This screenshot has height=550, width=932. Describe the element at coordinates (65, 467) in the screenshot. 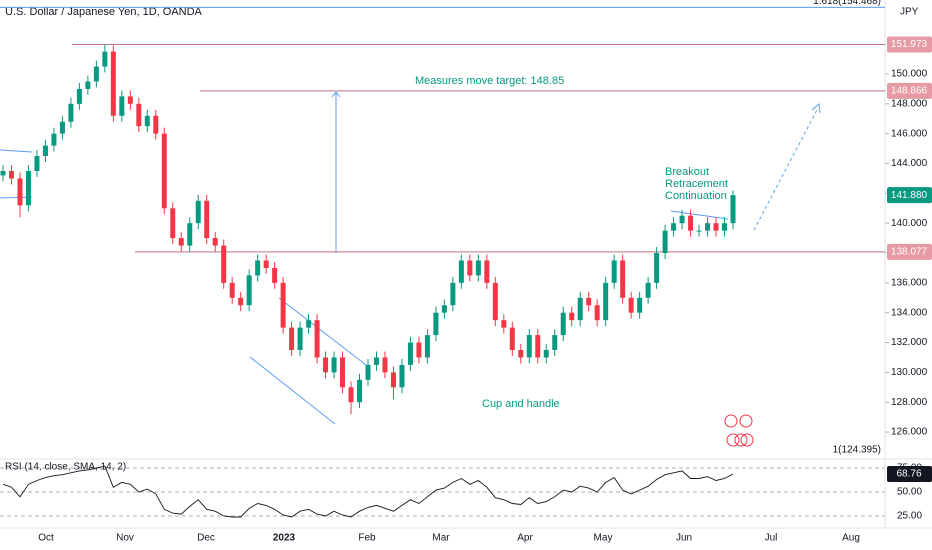

I see `rsi-label: RSI (14, close, SMA, 14, 2)` at that location.